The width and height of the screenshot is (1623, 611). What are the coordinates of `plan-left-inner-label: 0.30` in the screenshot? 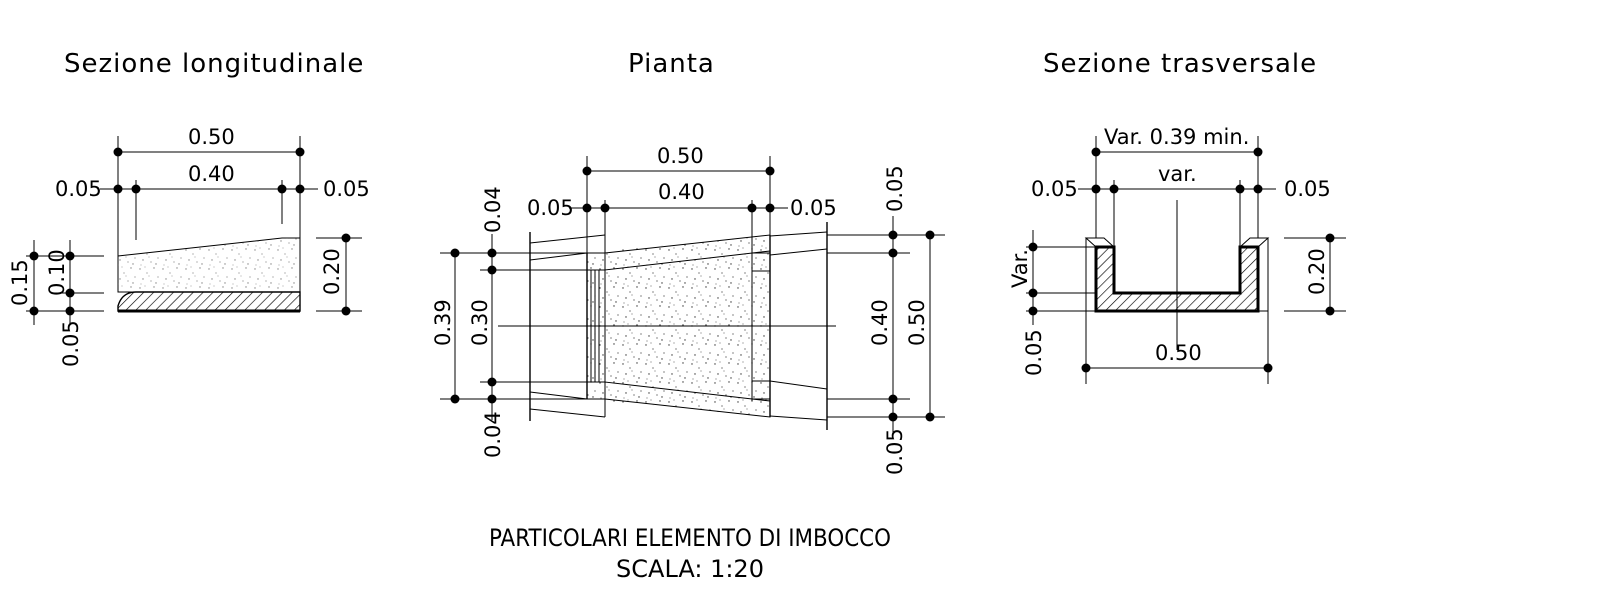 It's located at (480, 322).